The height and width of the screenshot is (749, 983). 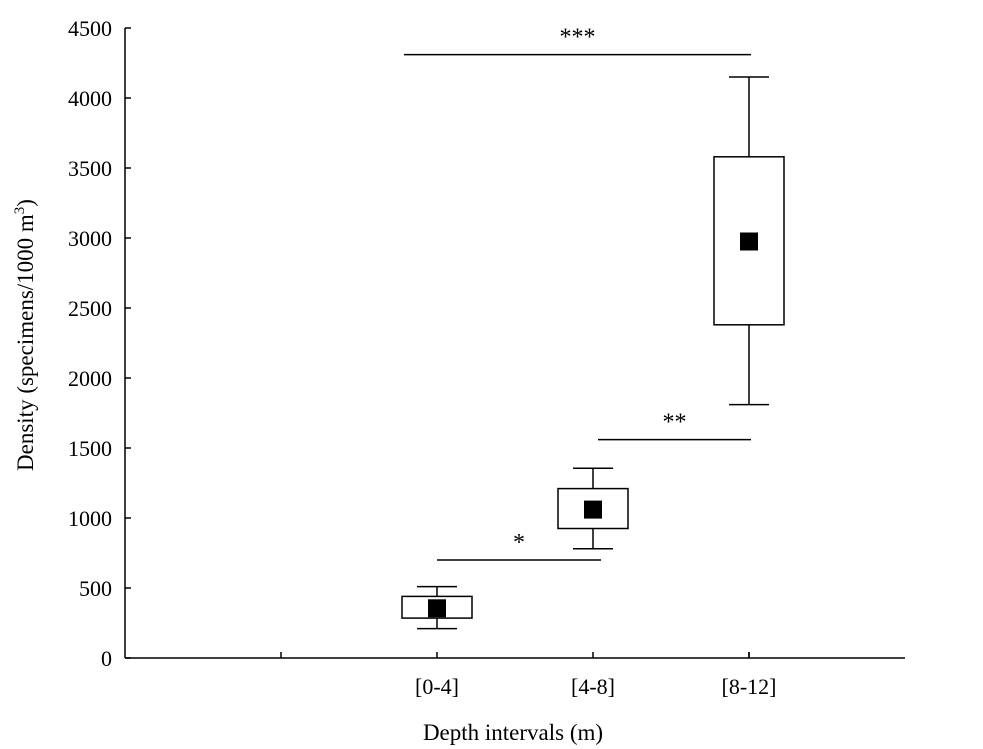 I want to click on significance-label: *, so click(x=519, y=543).